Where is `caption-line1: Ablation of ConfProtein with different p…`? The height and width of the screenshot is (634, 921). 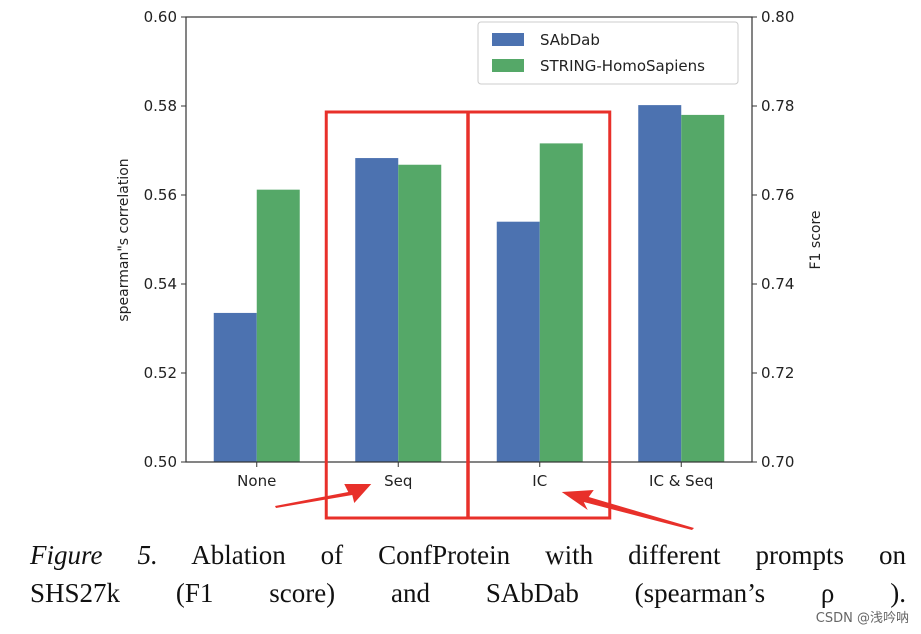
caption-line1: Ablation of ConfProtein with different p… is located at coordinates (531, 555).